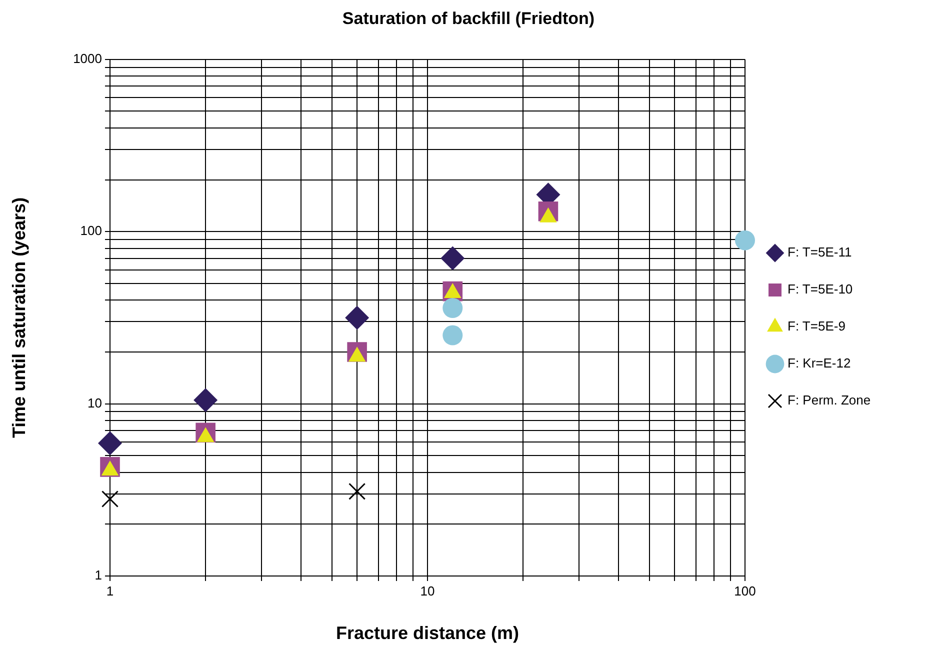 This screenshot has width=932, height=649. I want to click on x-tick-label: 1, so click(110, 590).